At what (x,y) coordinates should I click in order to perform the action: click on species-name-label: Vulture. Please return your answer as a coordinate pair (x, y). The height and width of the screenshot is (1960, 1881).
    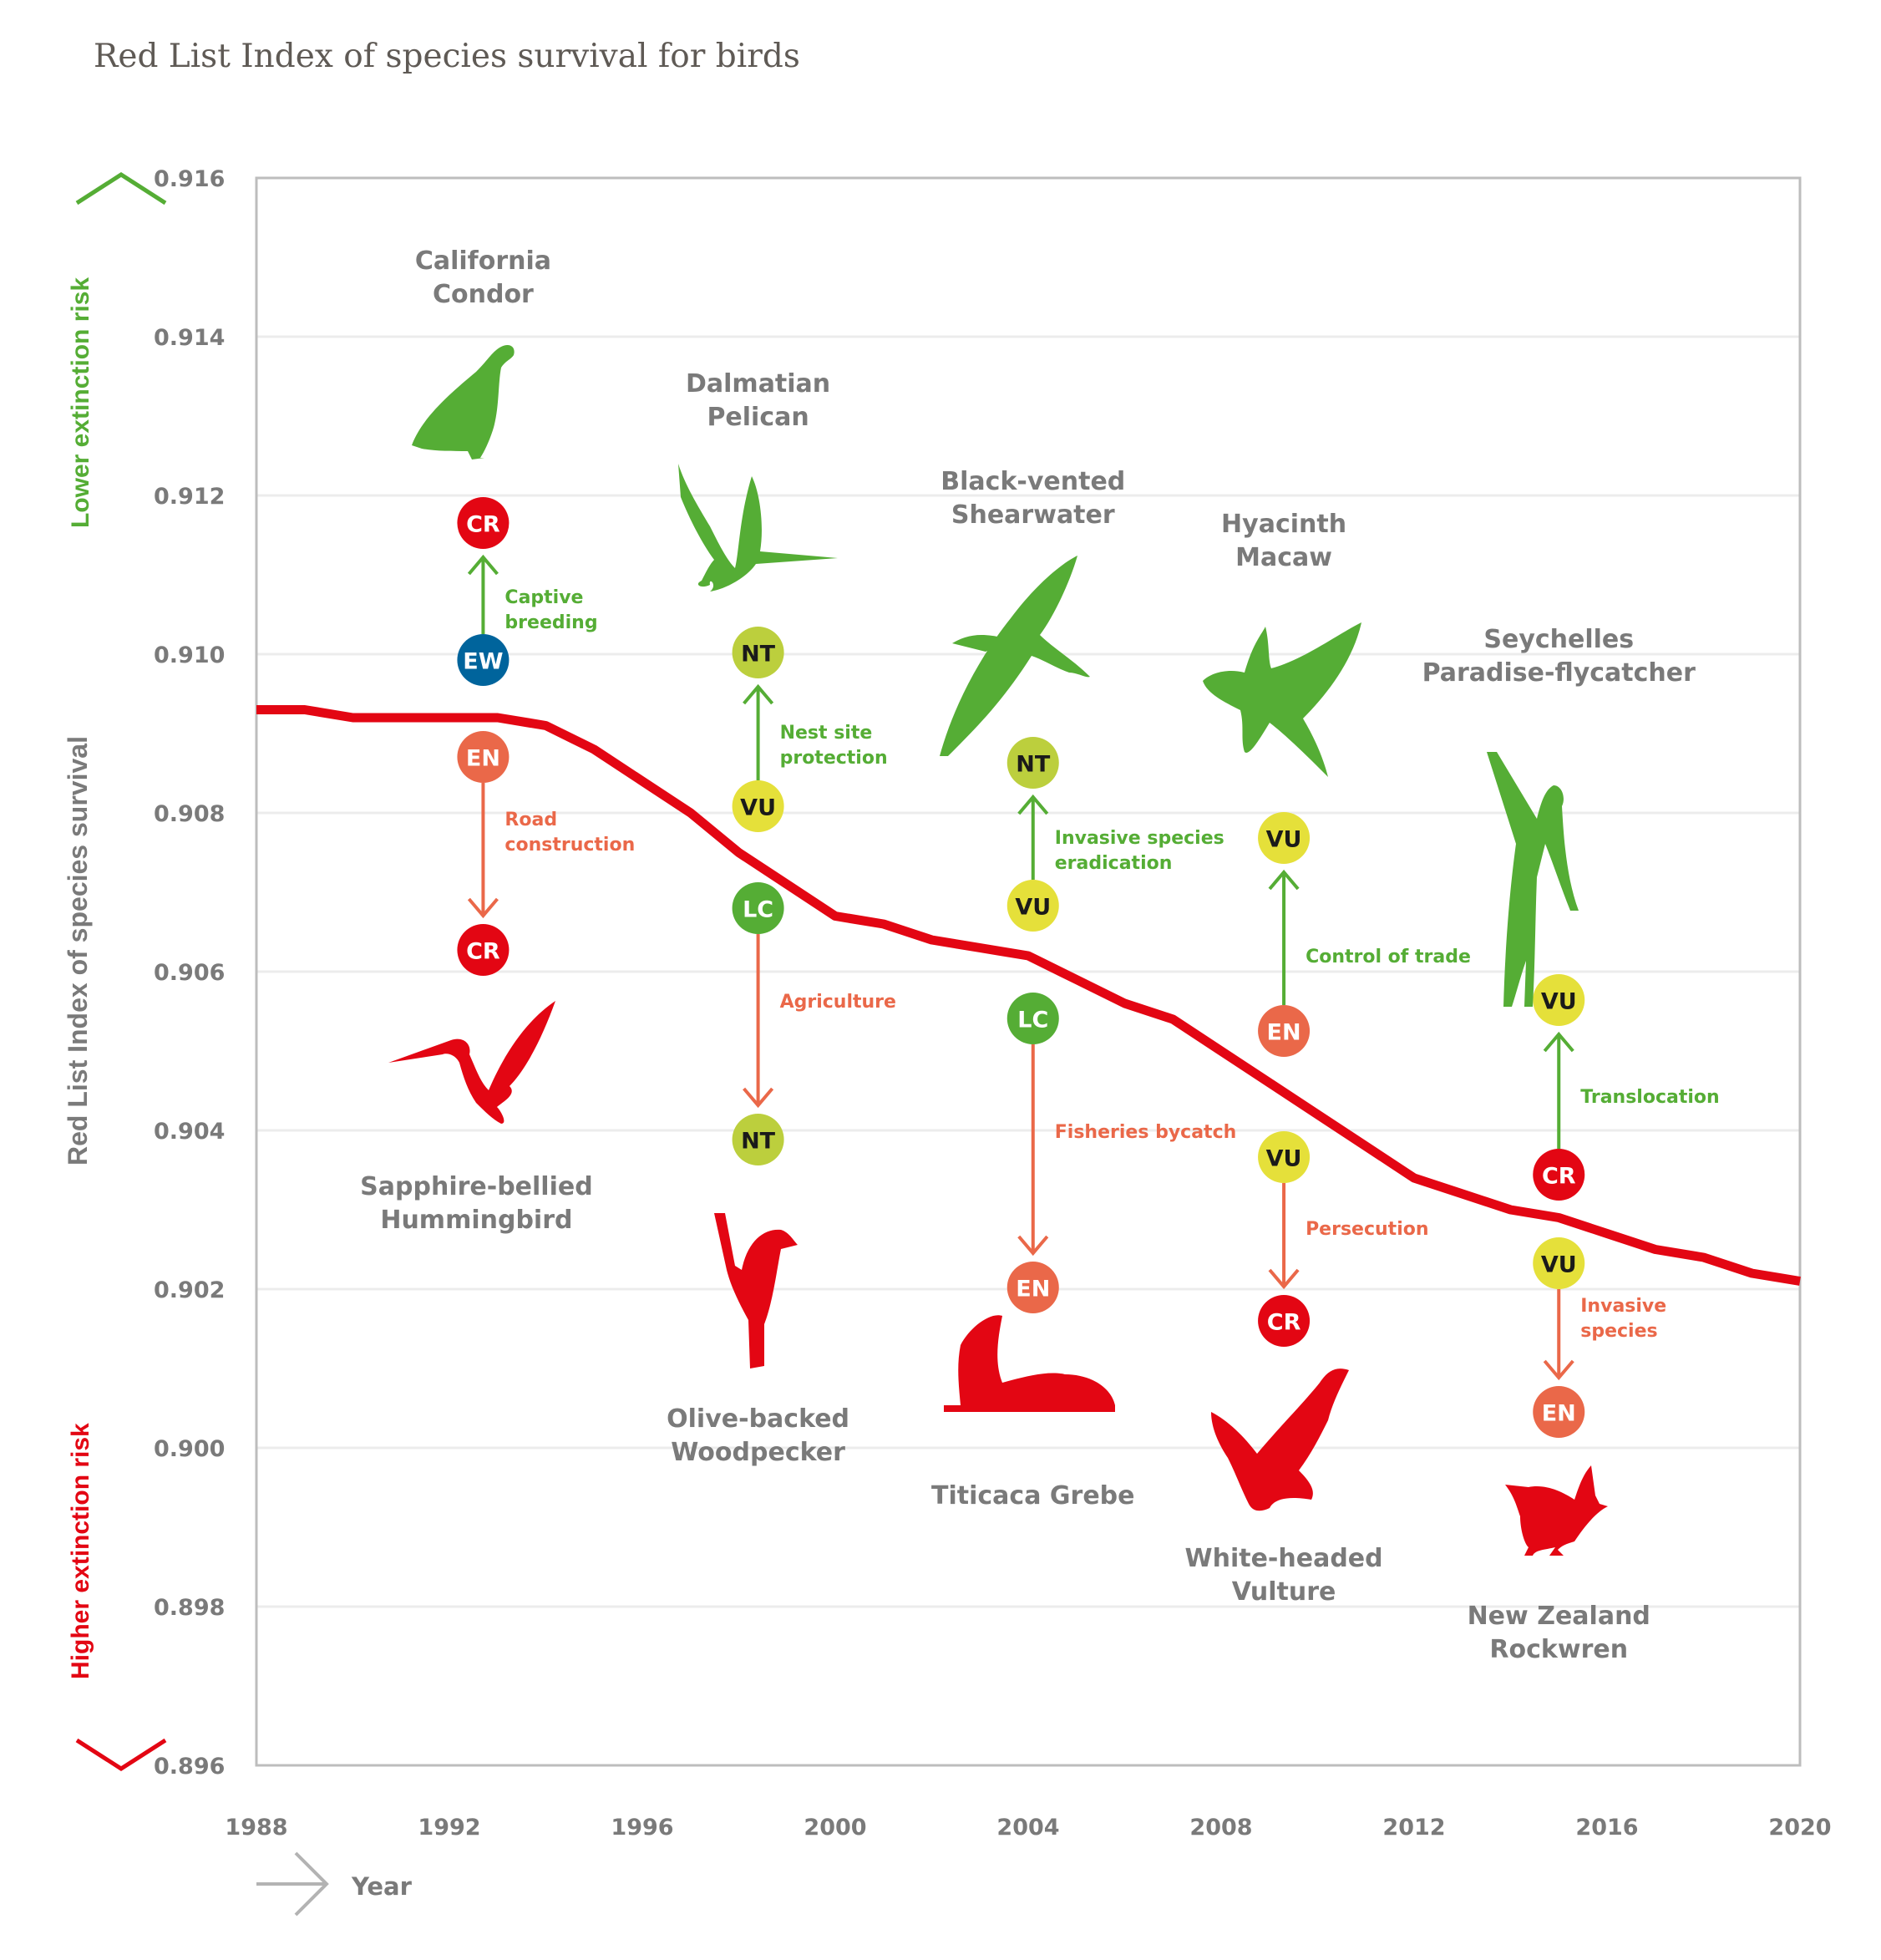
    Looking at the image, I should click on (1284, 1592).